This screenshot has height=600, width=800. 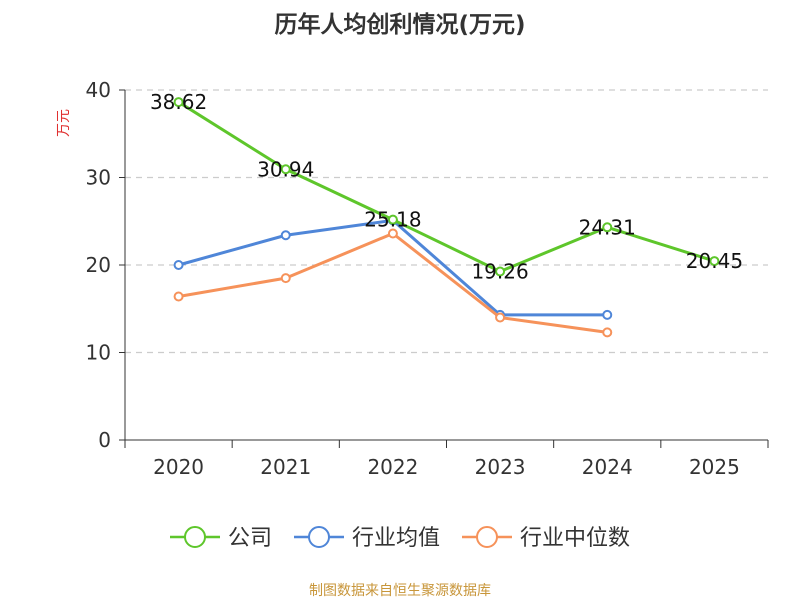 What do you see at coordinates (178, 467) in the screenshot?
I see `x-tick-label: 2020` at bounding box center [178, 467].